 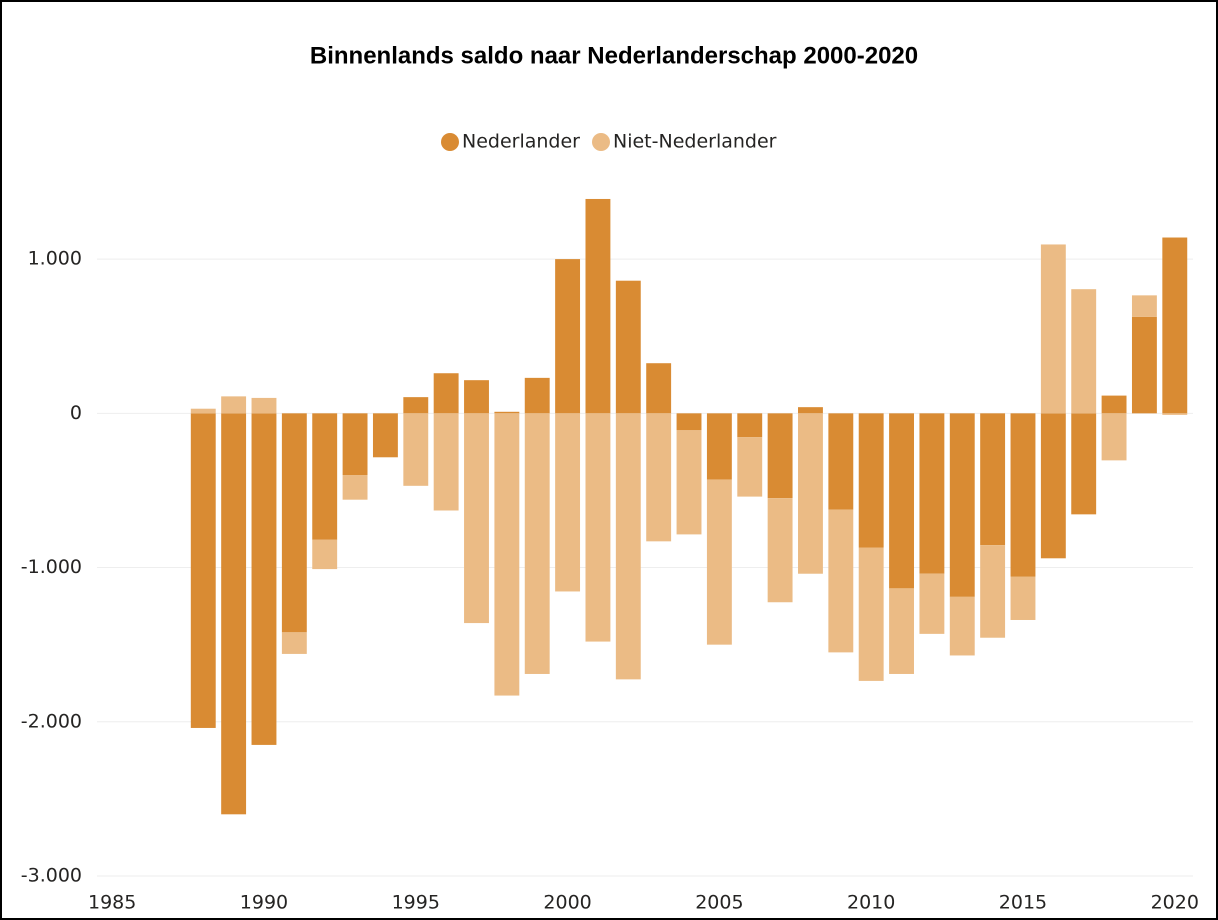 What do you see at coordinates (1023, 903) in the screenshot?
I see `x-tick-label: 2015` at bounding box center [1023, 903].